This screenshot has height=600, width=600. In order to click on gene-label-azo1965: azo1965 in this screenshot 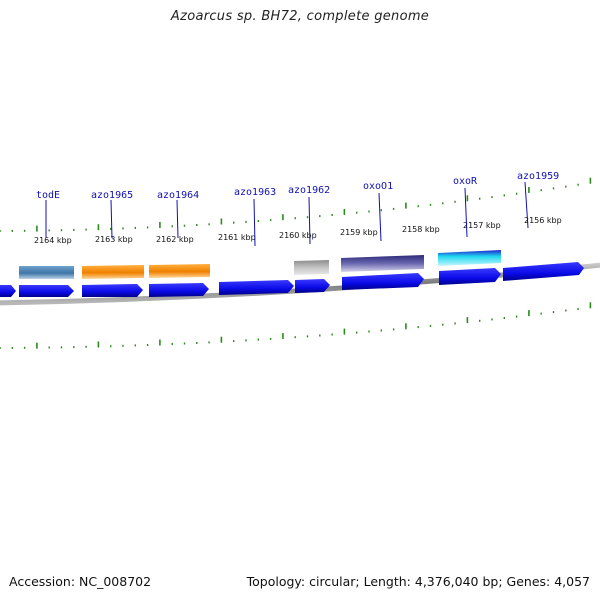, I will do `click(112, 195)`.